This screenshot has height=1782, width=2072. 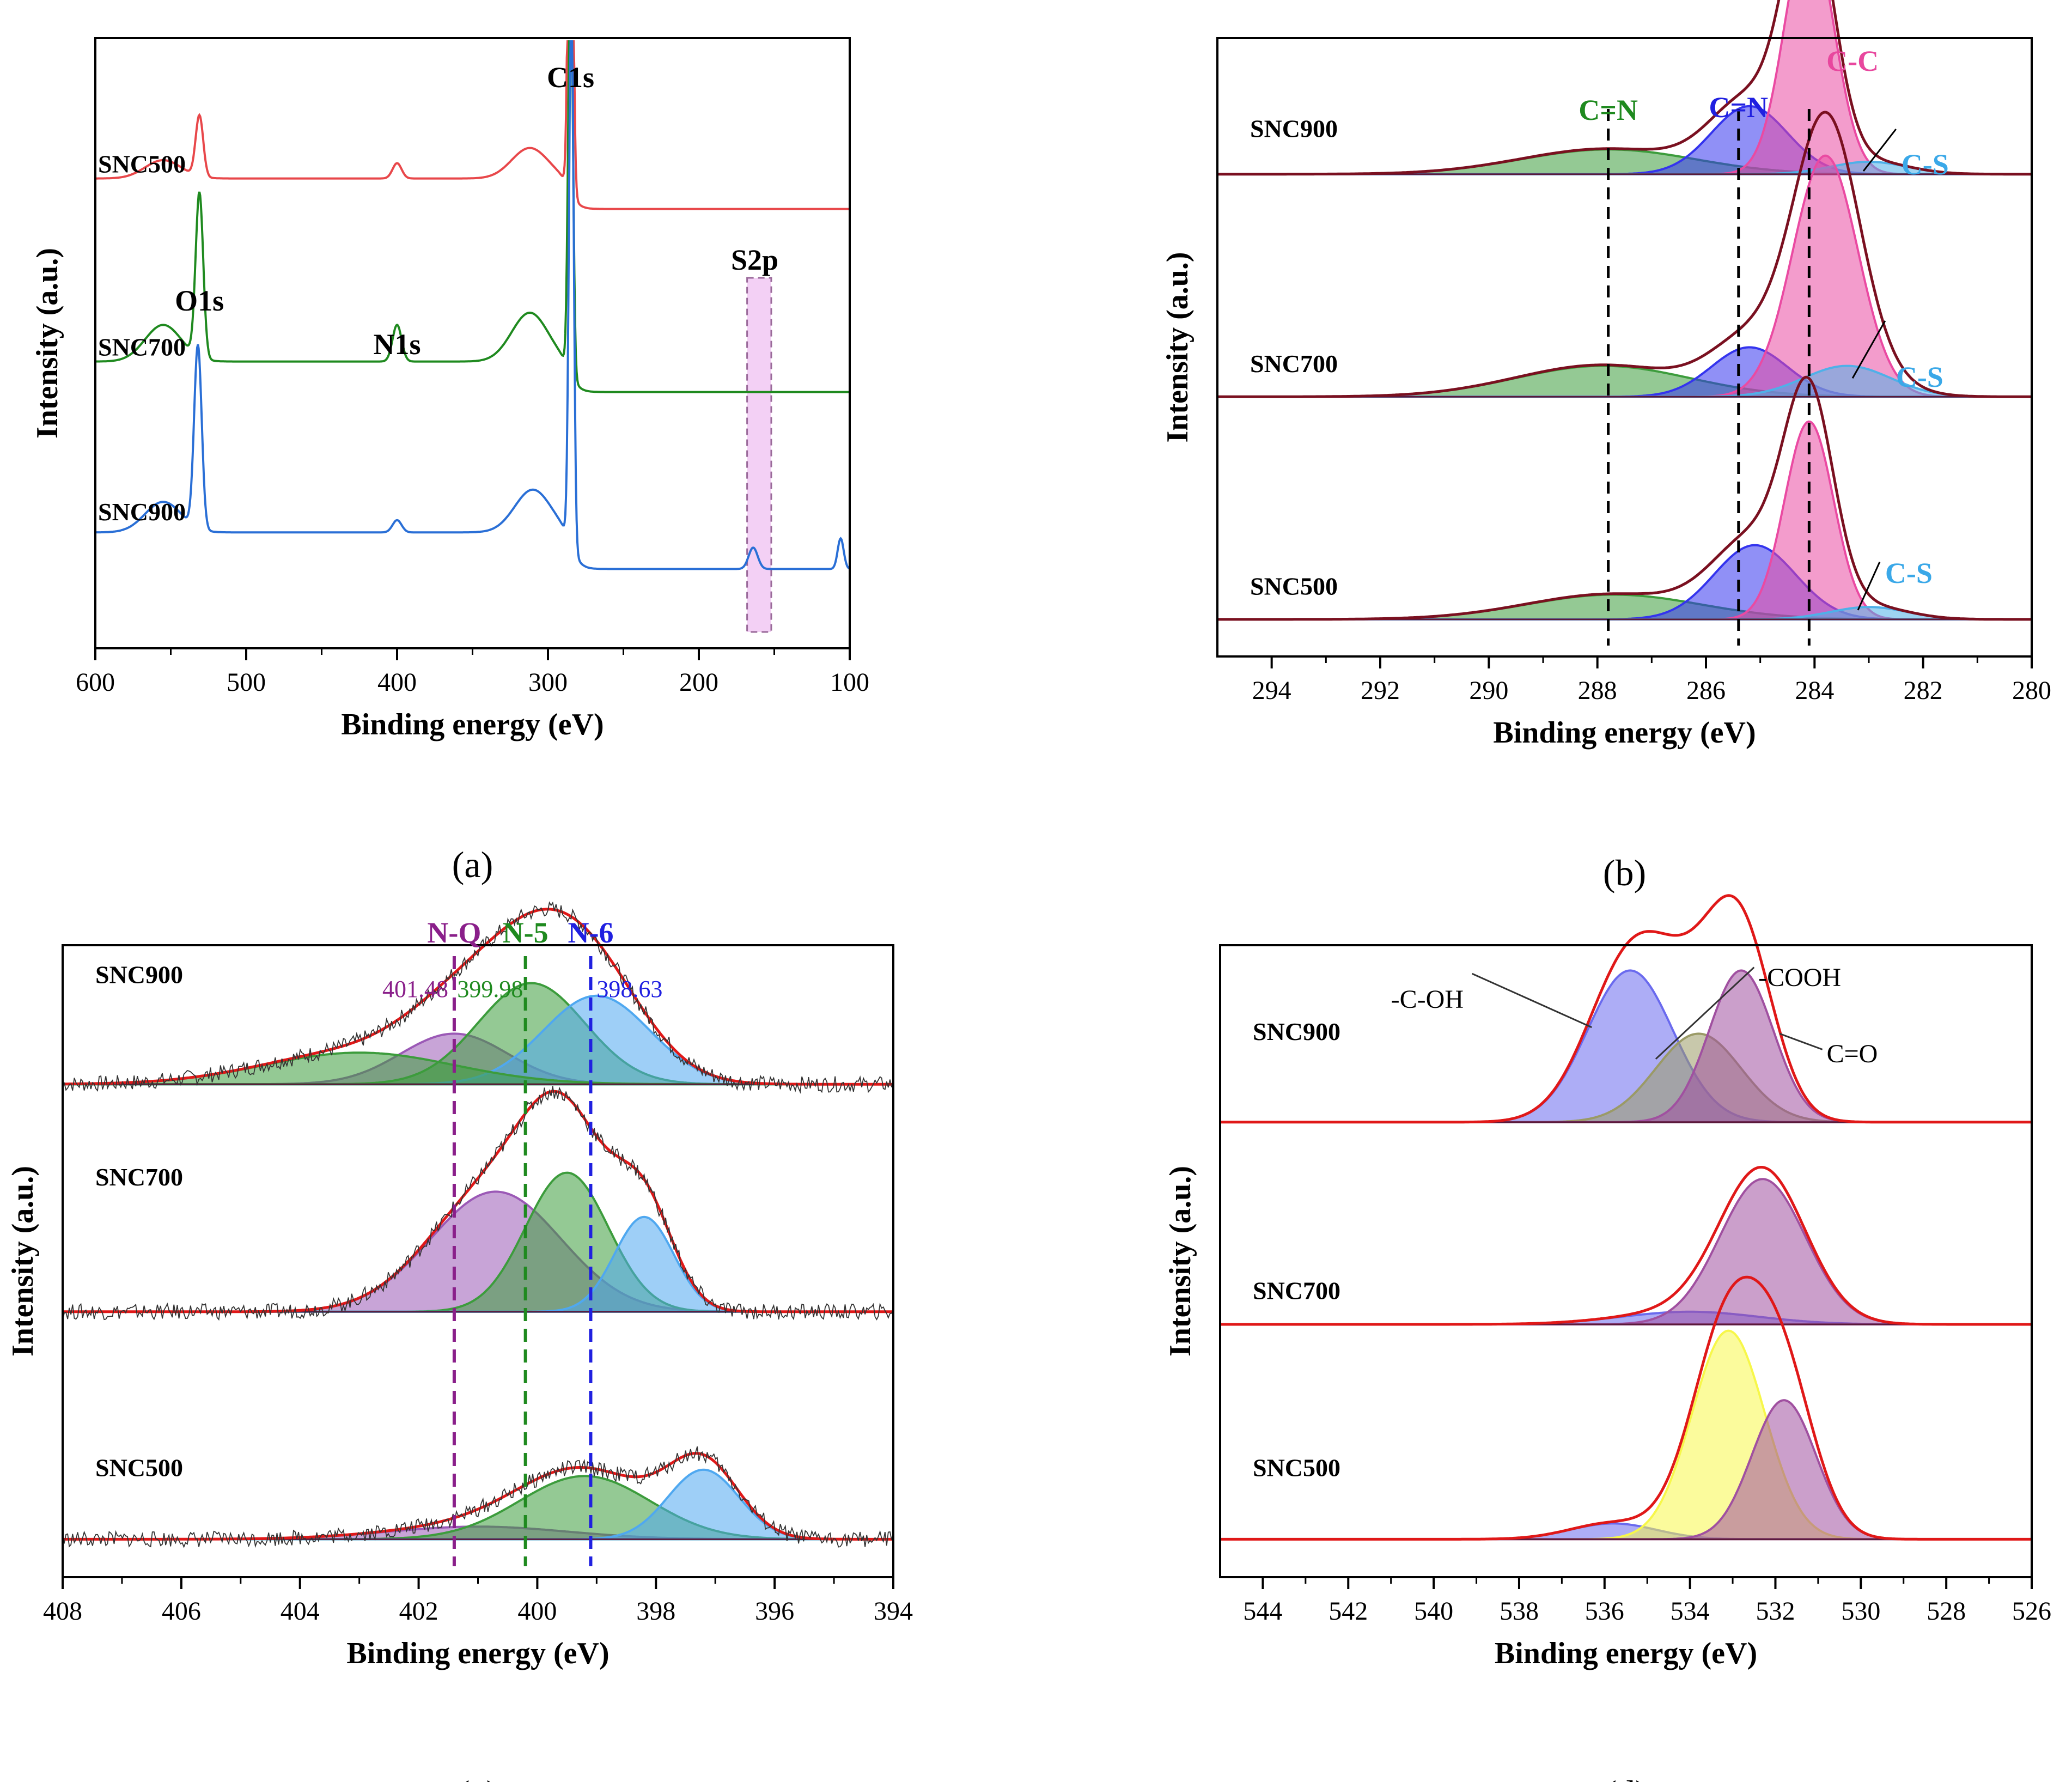 I want to click on annotation-c-n-blue: C=N, so click(x=1739, y=107).